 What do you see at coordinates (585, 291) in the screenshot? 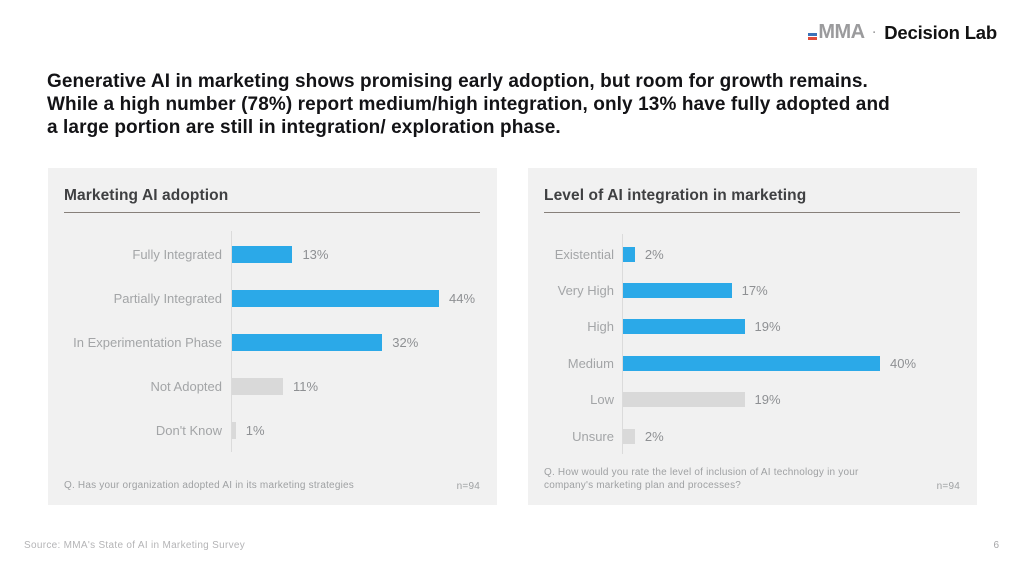
I see `category-label: Very High` at bounding box center [585, 291].